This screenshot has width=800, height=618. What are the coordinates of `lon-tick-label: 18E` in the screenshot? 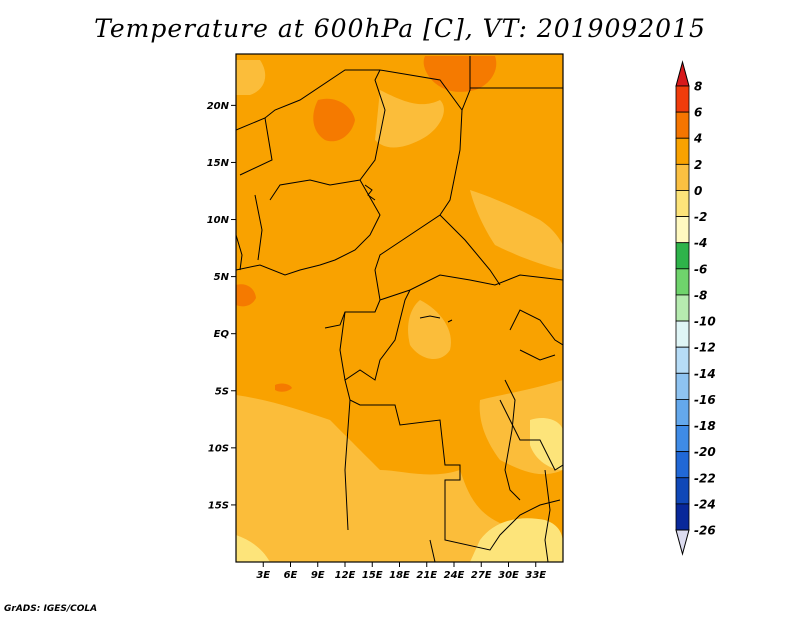 It's located at (399, 575).